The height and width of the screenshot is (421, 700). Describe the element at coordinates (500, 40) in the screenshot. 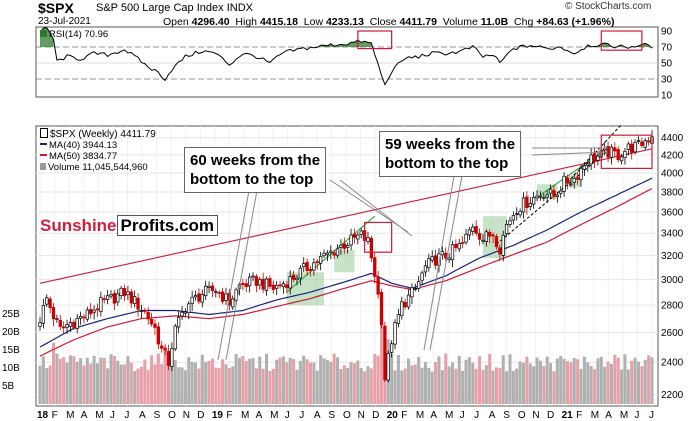

I see `rsi-highlight-boxes` at that location.